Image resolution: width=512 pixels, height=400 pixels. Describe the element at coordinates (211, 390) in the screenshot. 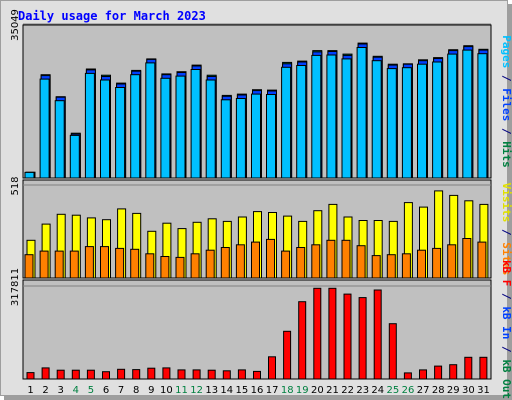

I see `x-tick-label: 13` at that location.